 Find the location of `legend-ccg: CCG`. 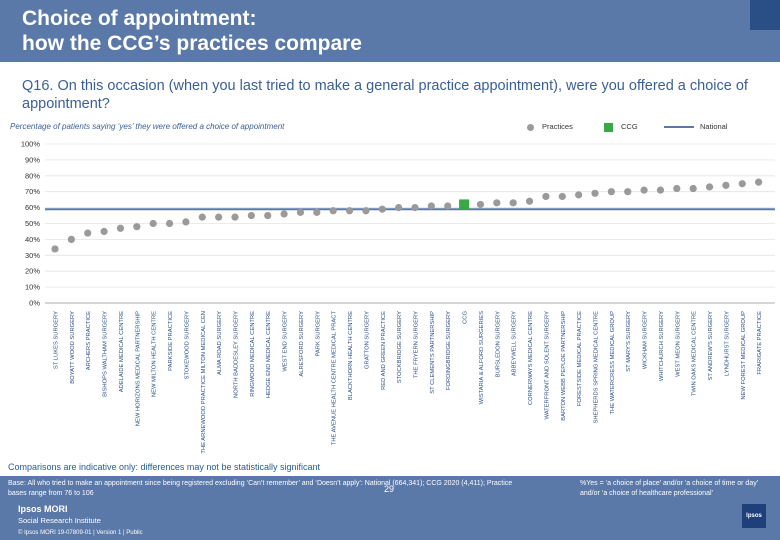

legend-ccg: CCG is located at coordinates (621, 127).